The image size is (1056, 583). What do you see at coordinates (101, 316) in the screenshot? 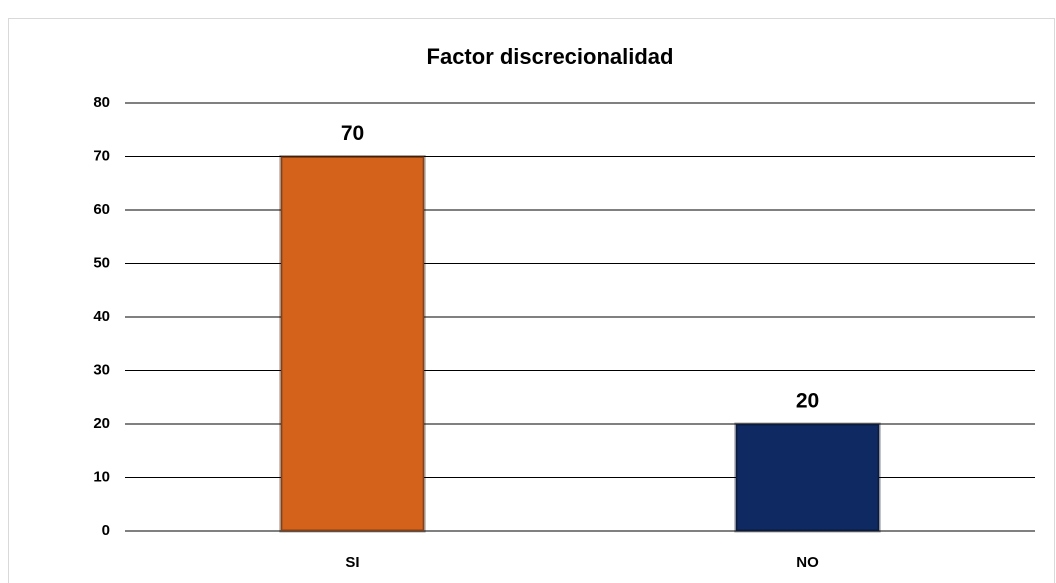
I see `y-tick-label: 40` at bounding box center [101, 316].